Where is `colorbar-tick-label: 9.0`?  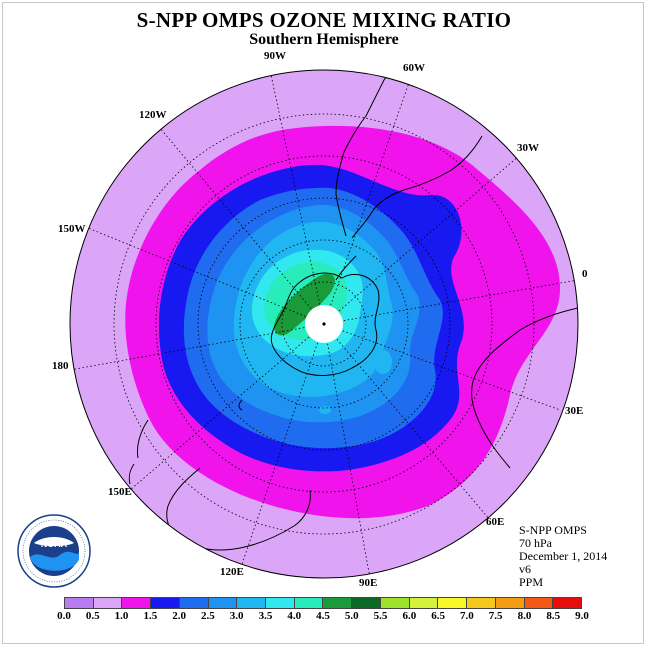
colorbar-tick-label: 9.0 is located at coordinates (582, 616).